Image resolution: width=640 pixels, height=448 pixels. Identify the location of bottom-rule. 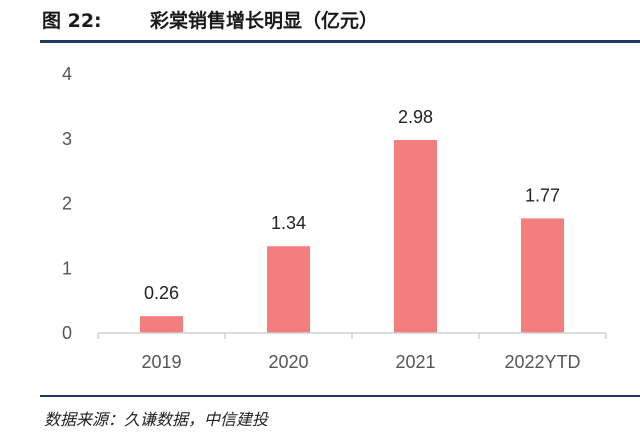
(340, 396).